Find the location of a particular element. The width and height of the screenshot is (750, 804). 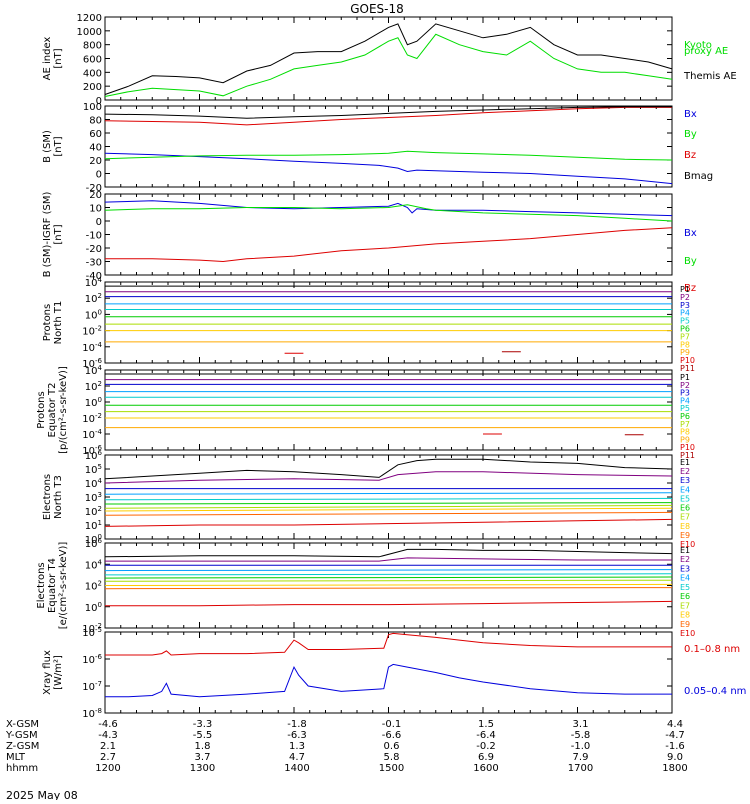

y-tick-label: 10⁶ is located at coordinates (94, 455).